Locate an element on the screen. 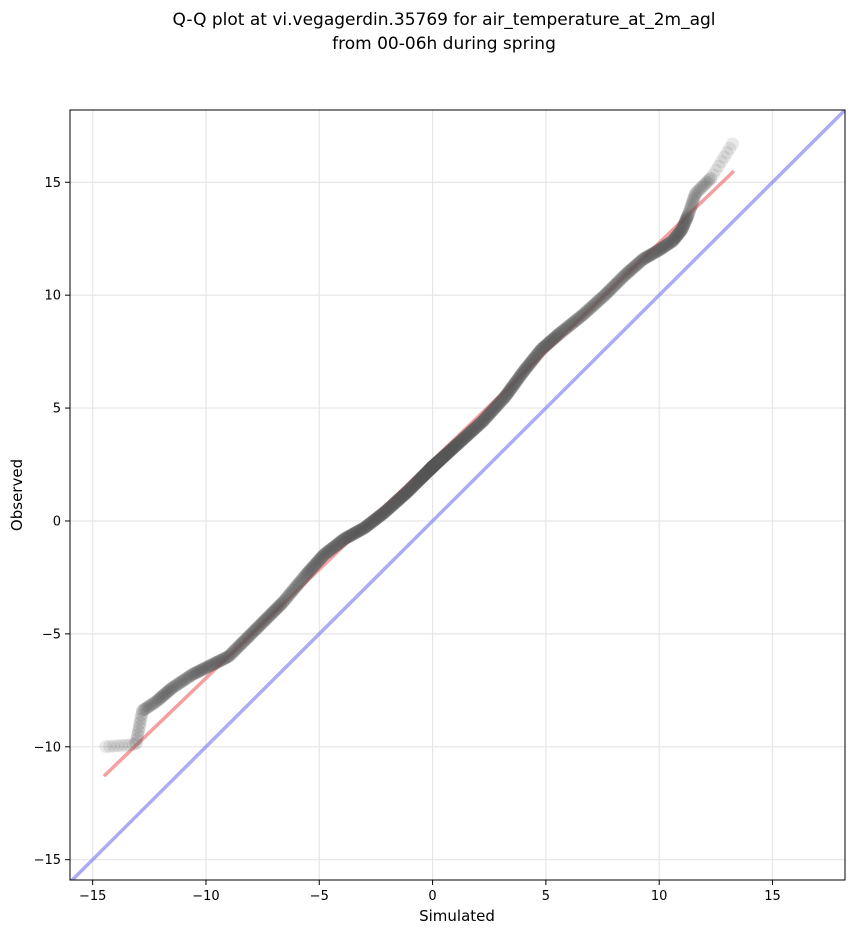 The width and height of the screenshot is (854, 934). y-tick-label: −5 is located at coordinates (51, 634).